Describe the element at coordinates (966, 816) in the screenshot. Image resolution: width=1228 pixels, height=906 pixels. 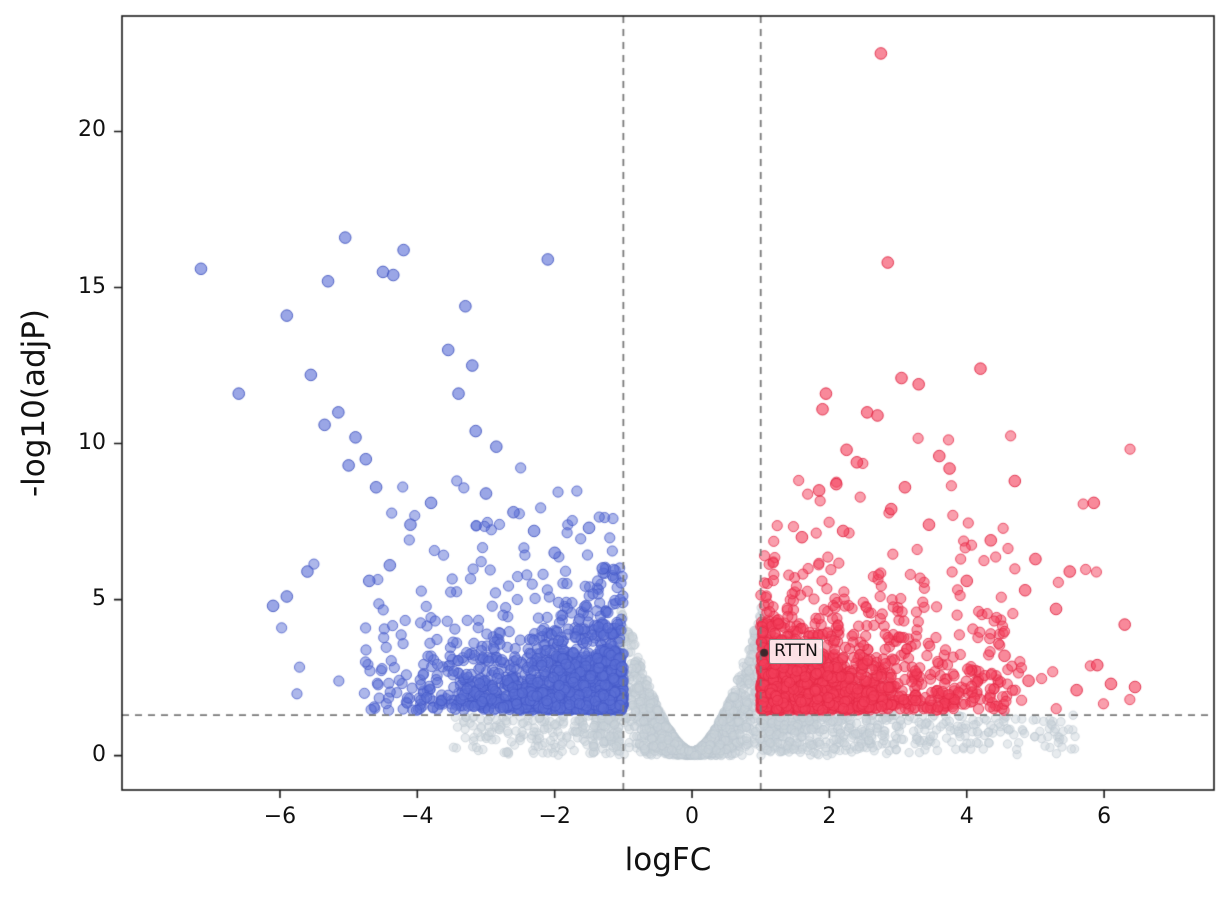
I see `x-tick-label: 4` at that location.